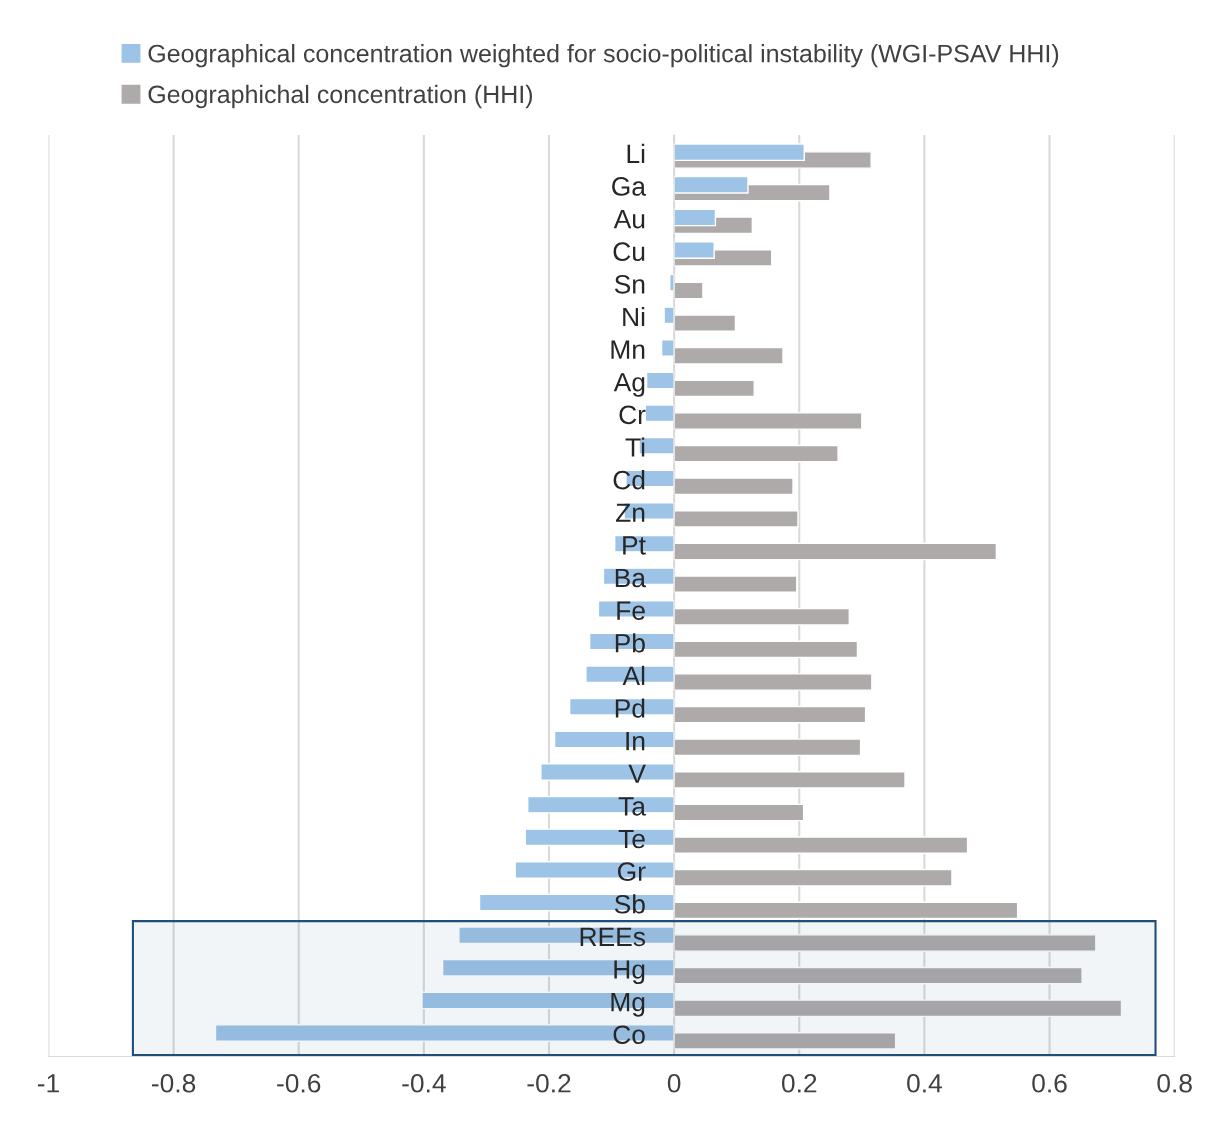 This screenshot has height=1124, width=1211. I want to click on y-tick-label: Fe, so click(631, 610).